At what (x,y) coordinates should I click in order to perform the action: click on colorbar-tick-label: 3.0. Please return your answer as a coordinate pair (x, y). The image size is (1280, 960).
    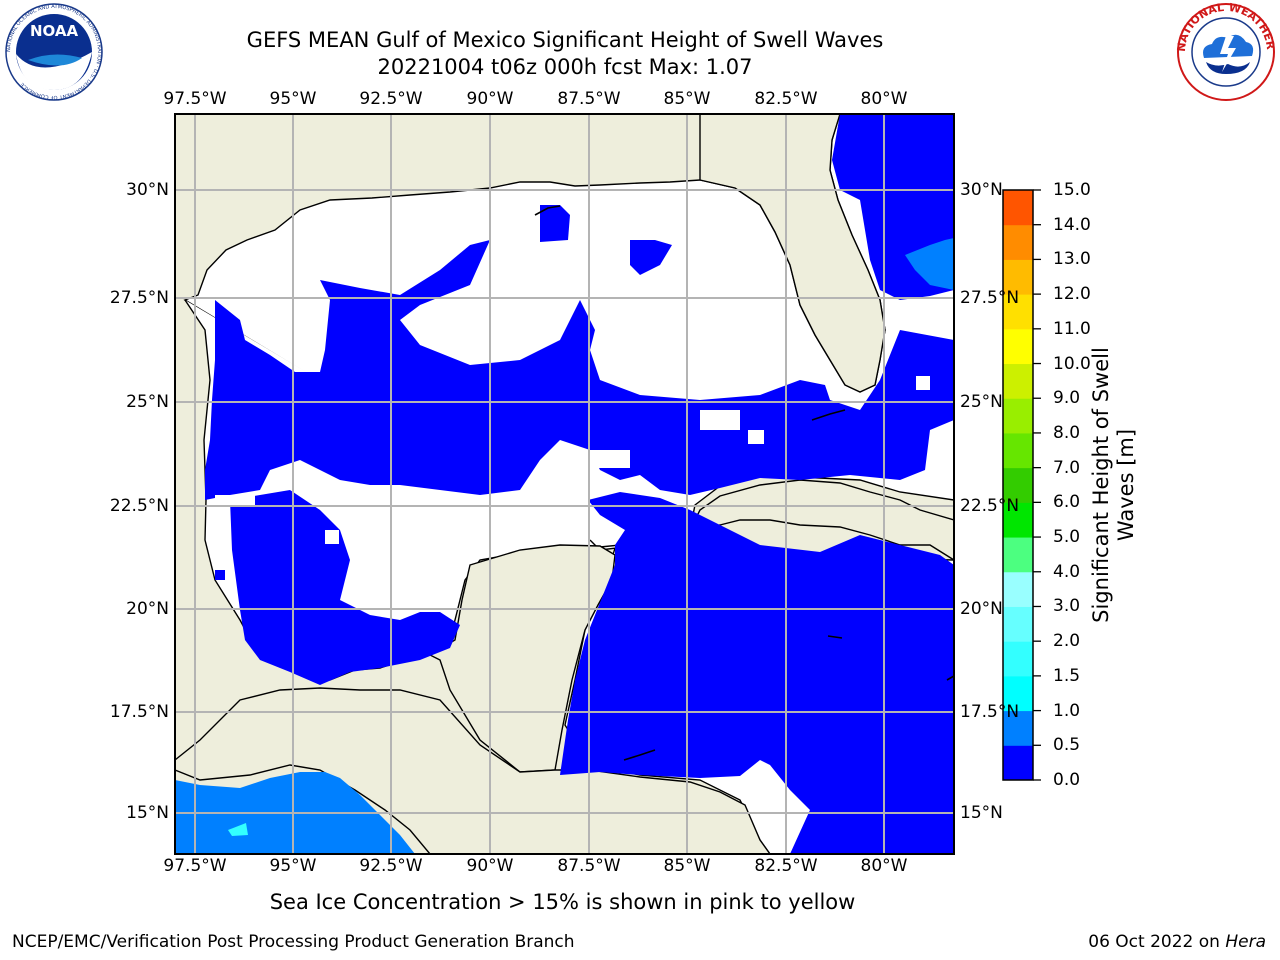
    Looking at the image, I should click on (1067, 606).